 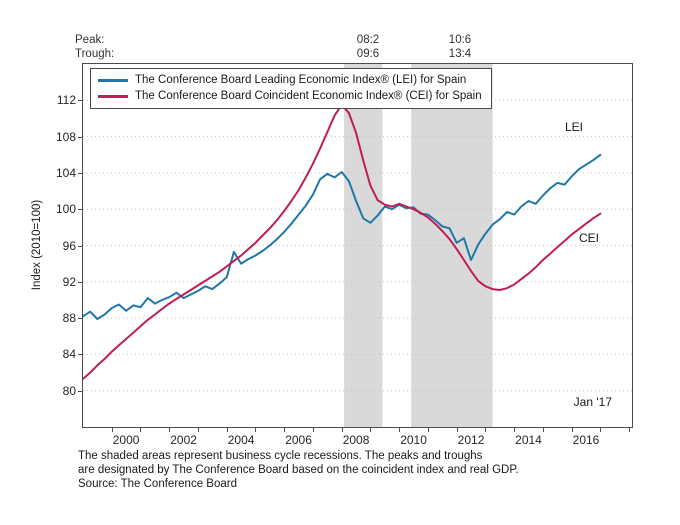 I want to click on footnote-line-3: Source: The Conference Board, so click(x=157, y=484).